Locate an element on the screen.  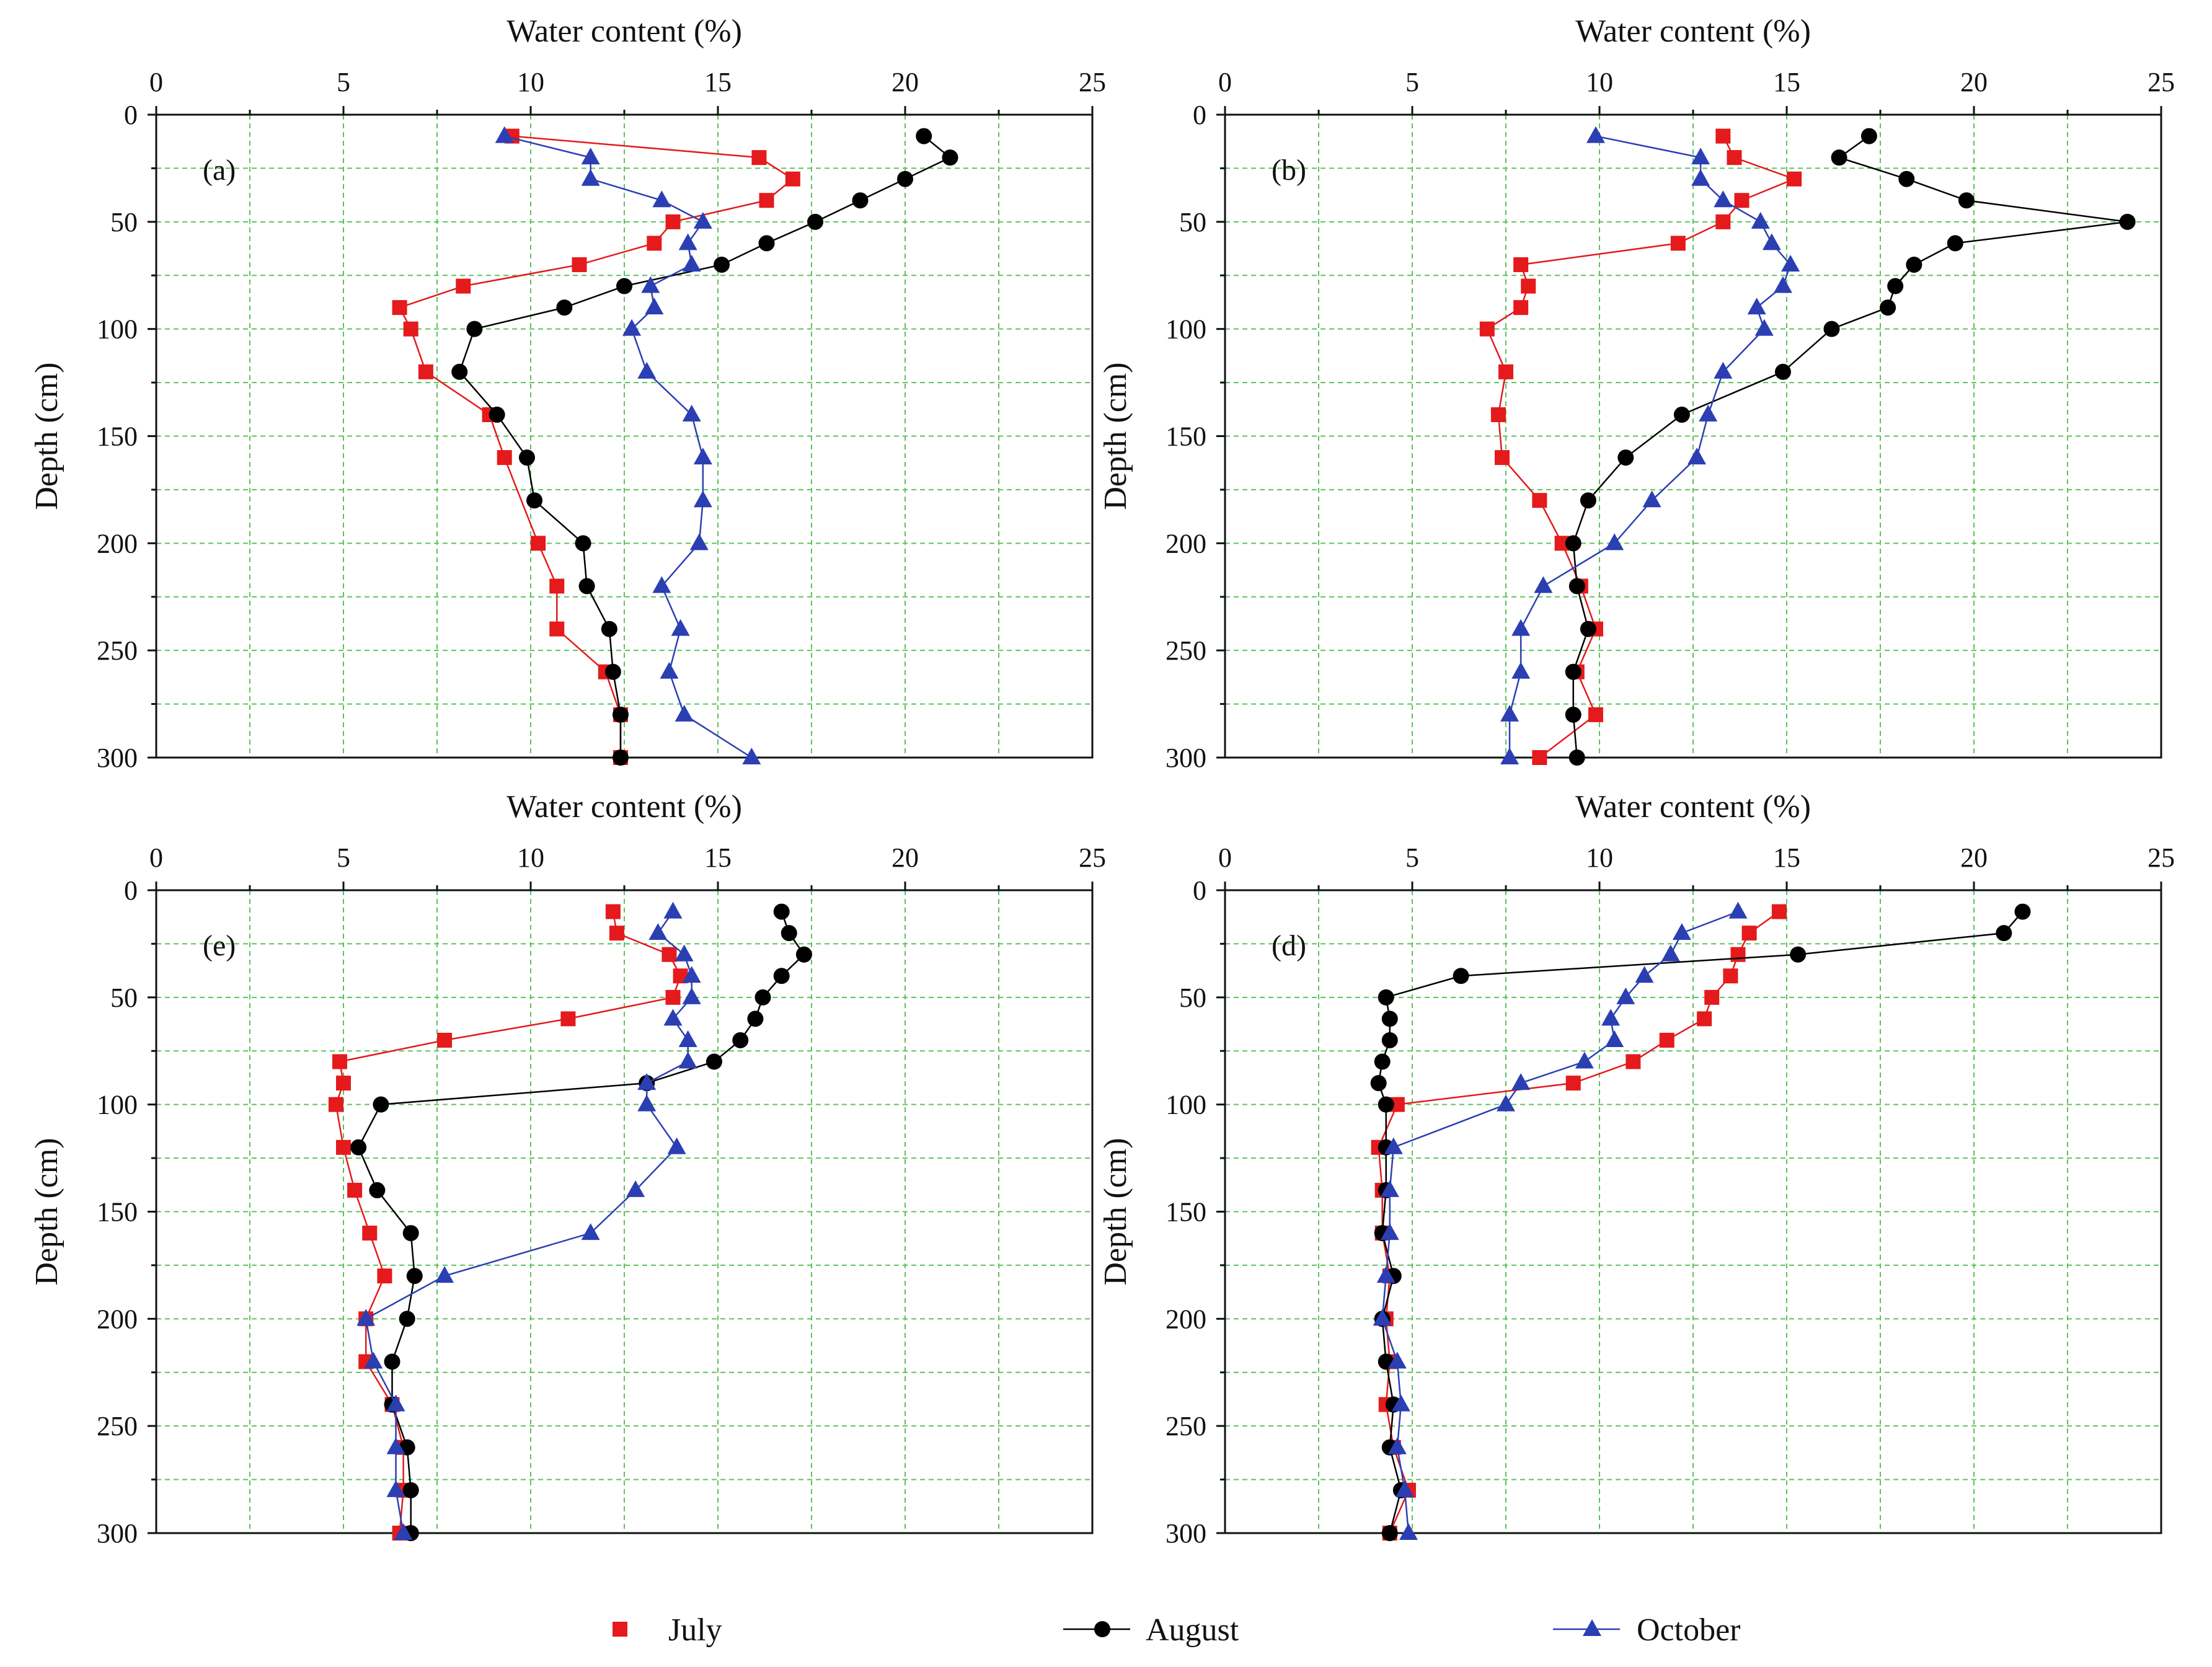
panel-label: (d) is located at coordinates (1289, 946).